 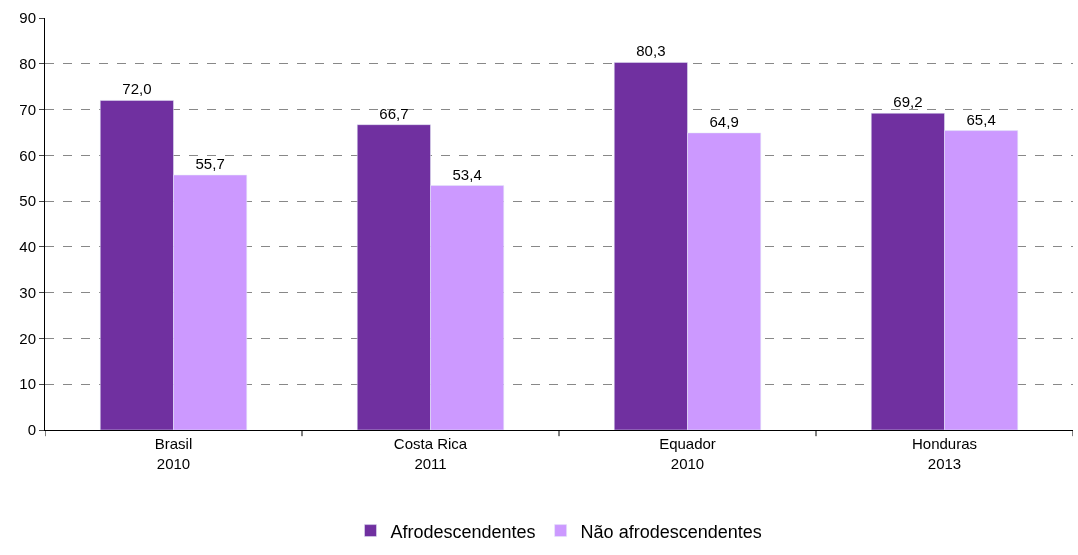 What do you see at coordinates (210, 164) in the screenshot?
I see `data-label: 55,7` at bounding box center [210, 164].